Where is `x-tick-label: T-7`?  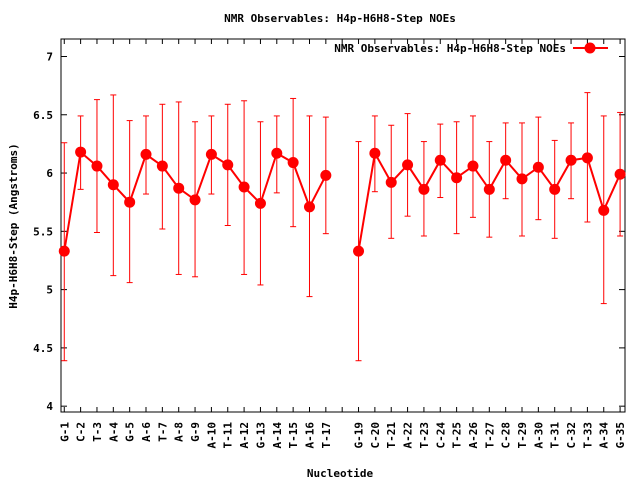 x-tick-label: T-7 is located at coordinates (162, 432).